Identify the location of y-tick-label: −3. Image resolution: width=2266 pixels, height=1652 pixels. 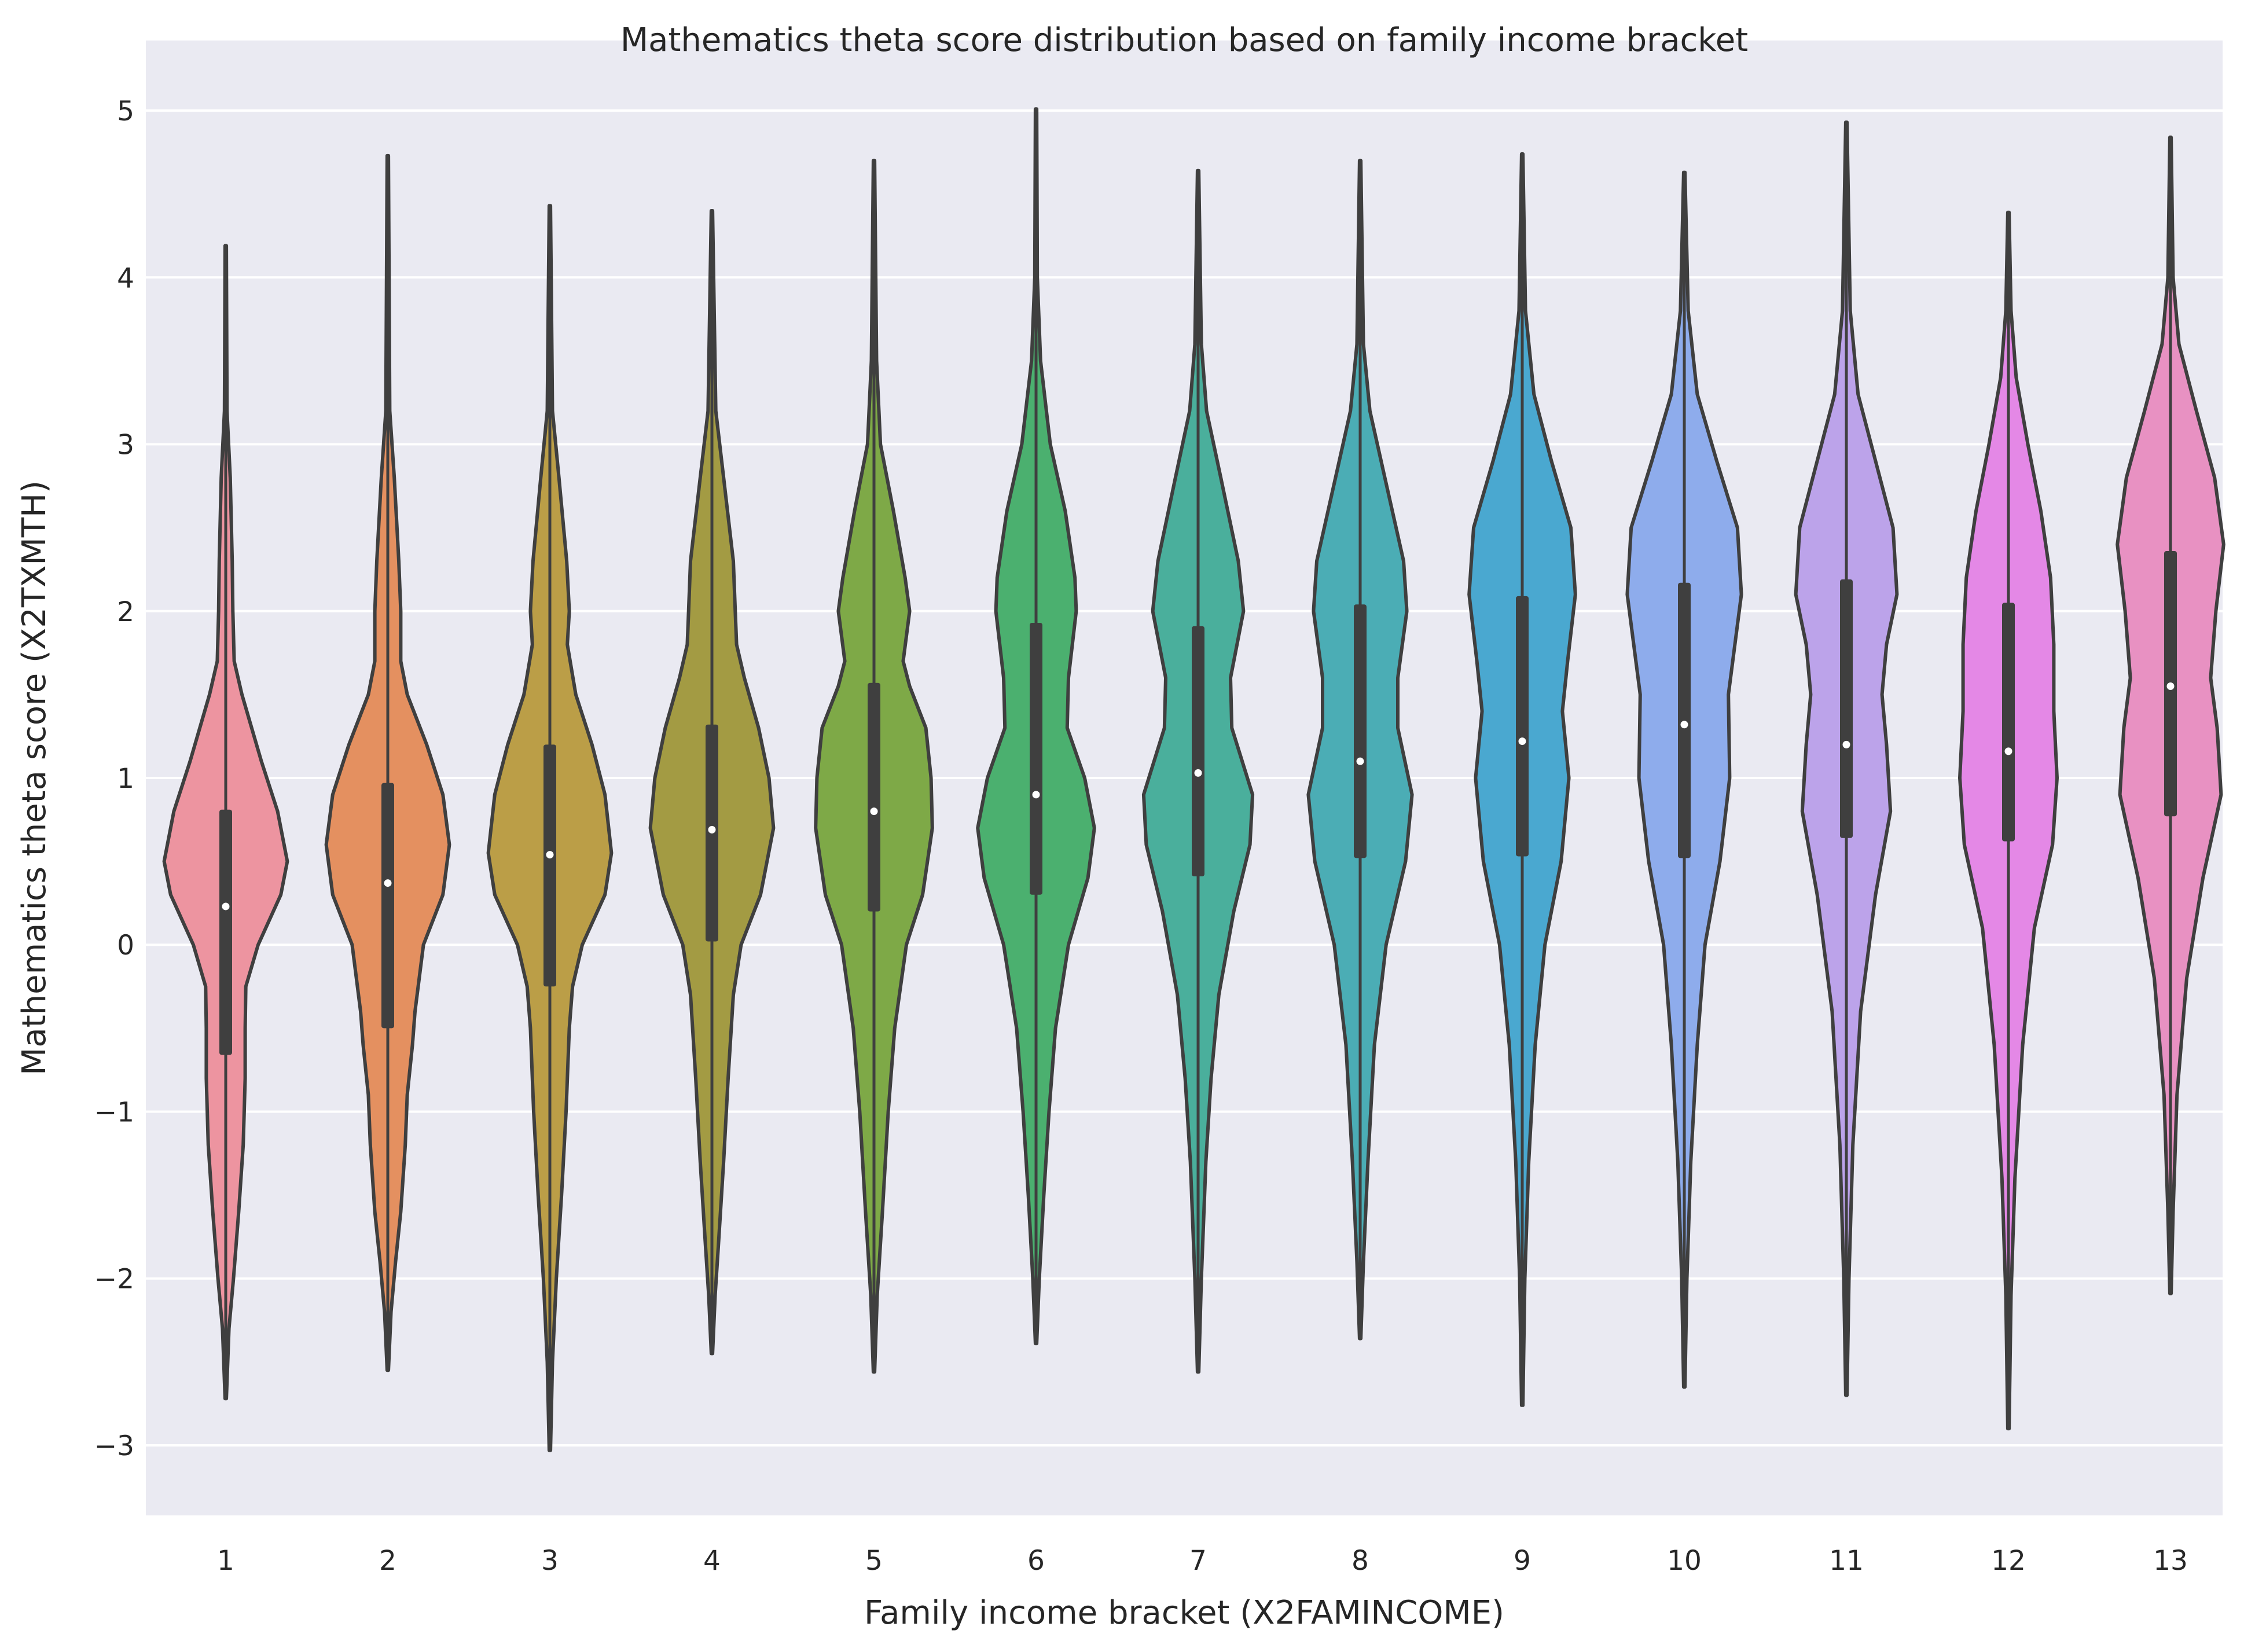
(114, 1446).